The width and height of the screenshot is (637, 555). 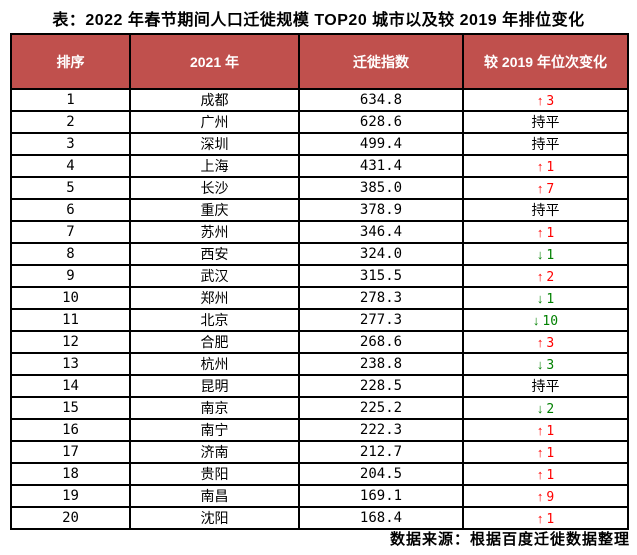 I want to click on city-cell: 贵阳, so click(x=214, y=474).